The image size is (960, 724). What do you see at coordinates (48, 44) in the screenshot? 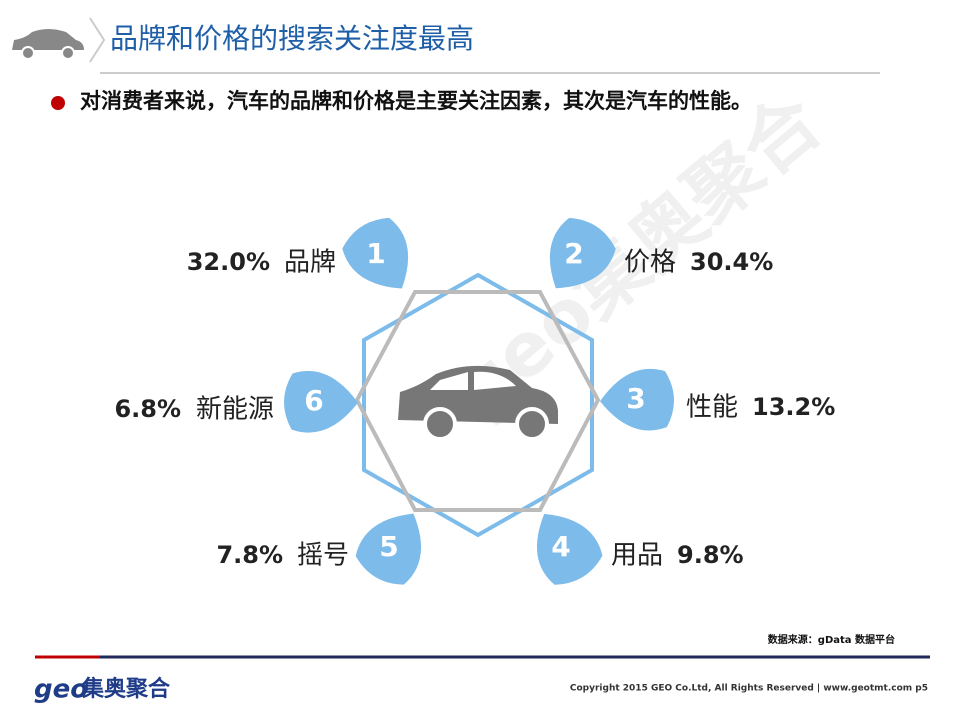
I see `header-car-icon` at bounding box center [48, 44].